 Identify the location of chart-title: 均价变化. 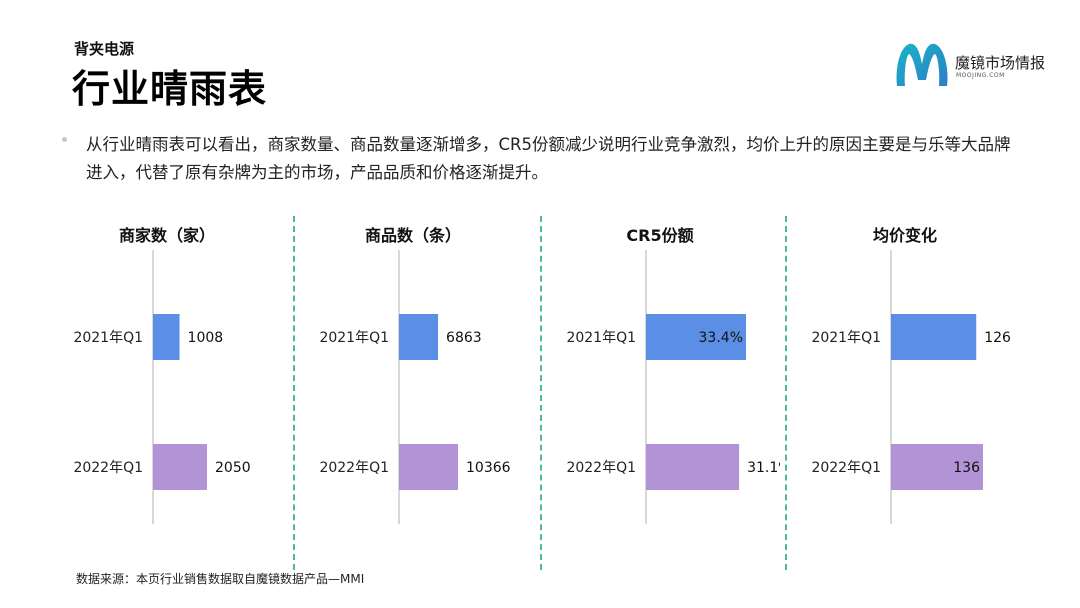
(904, 235).